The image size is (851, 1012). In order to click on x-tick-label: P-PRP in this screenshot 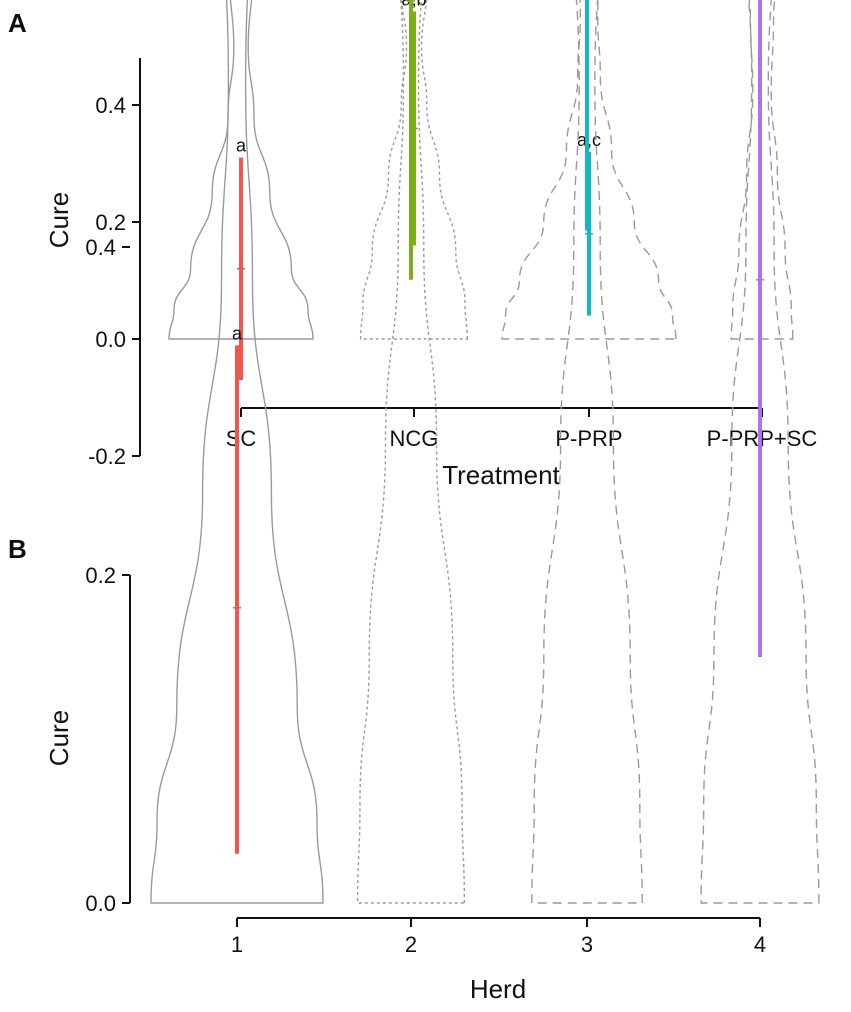, I will do `click(588, 438)`.